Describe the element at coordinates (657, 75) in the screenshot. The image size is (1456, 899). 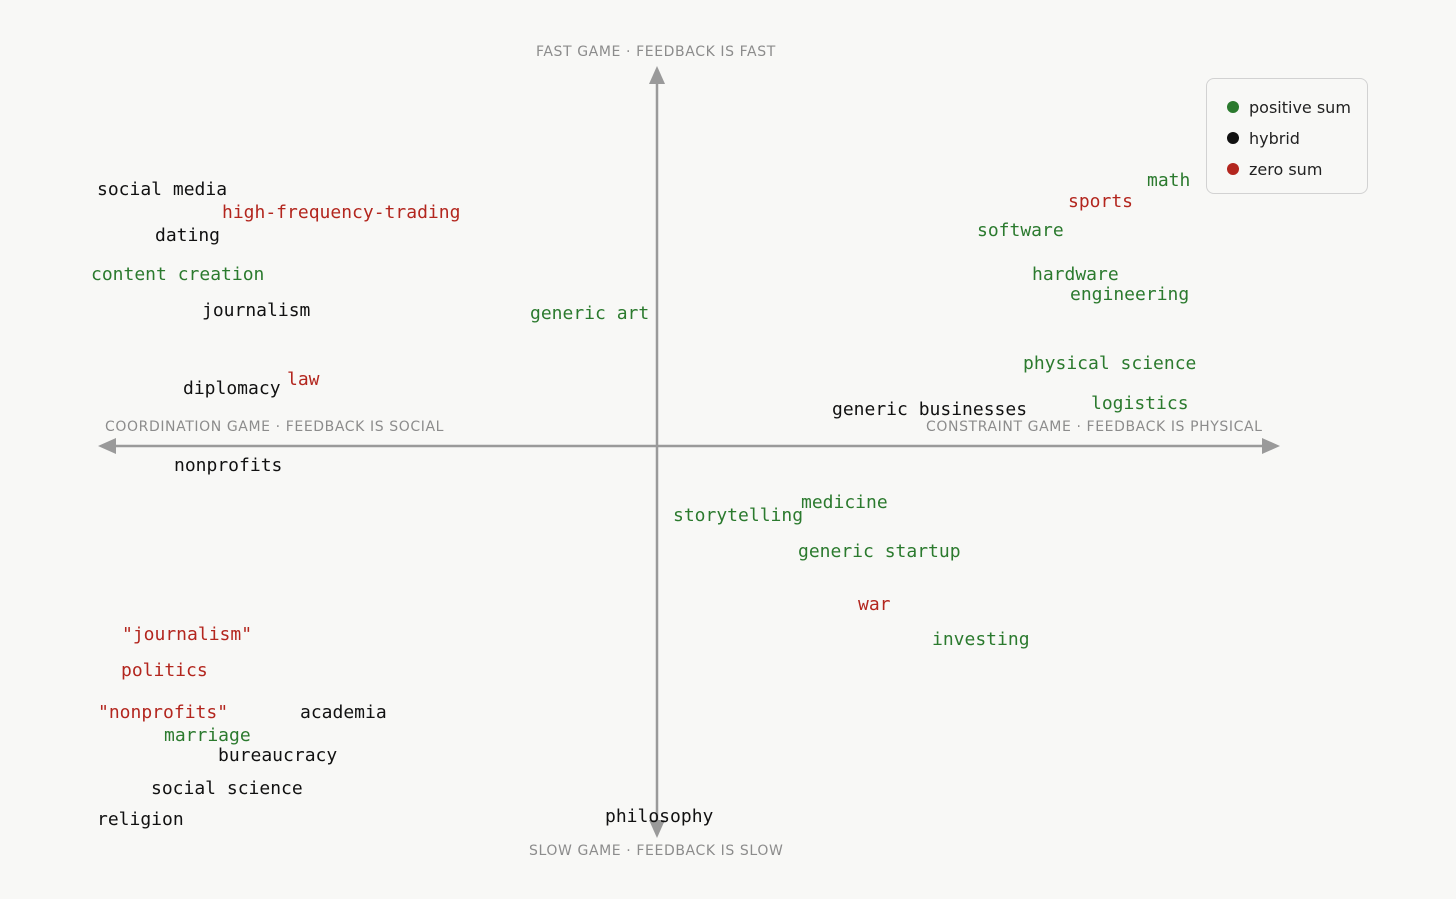
I see `arrow-up-icon` at that location.